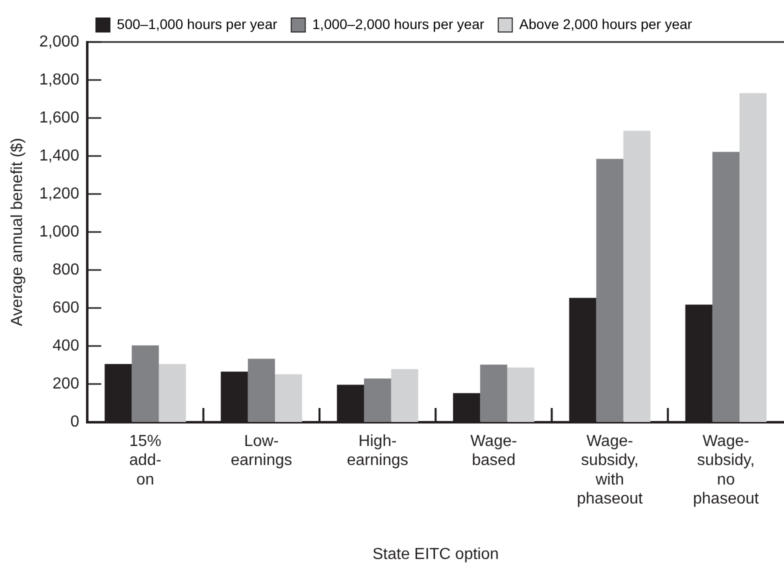 This screenshot has height=572, width=784. I want to click on legend-label: 500–1,000 hours per year, so click(197, 24).